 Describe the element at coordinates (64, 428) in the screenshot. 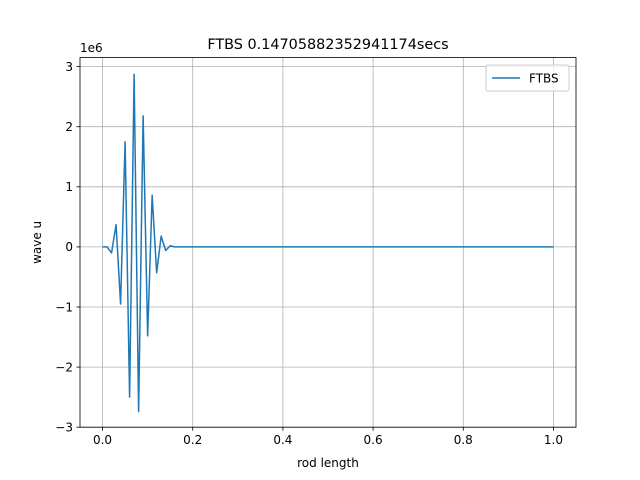

I see `y-tick-label: −3` at that location.